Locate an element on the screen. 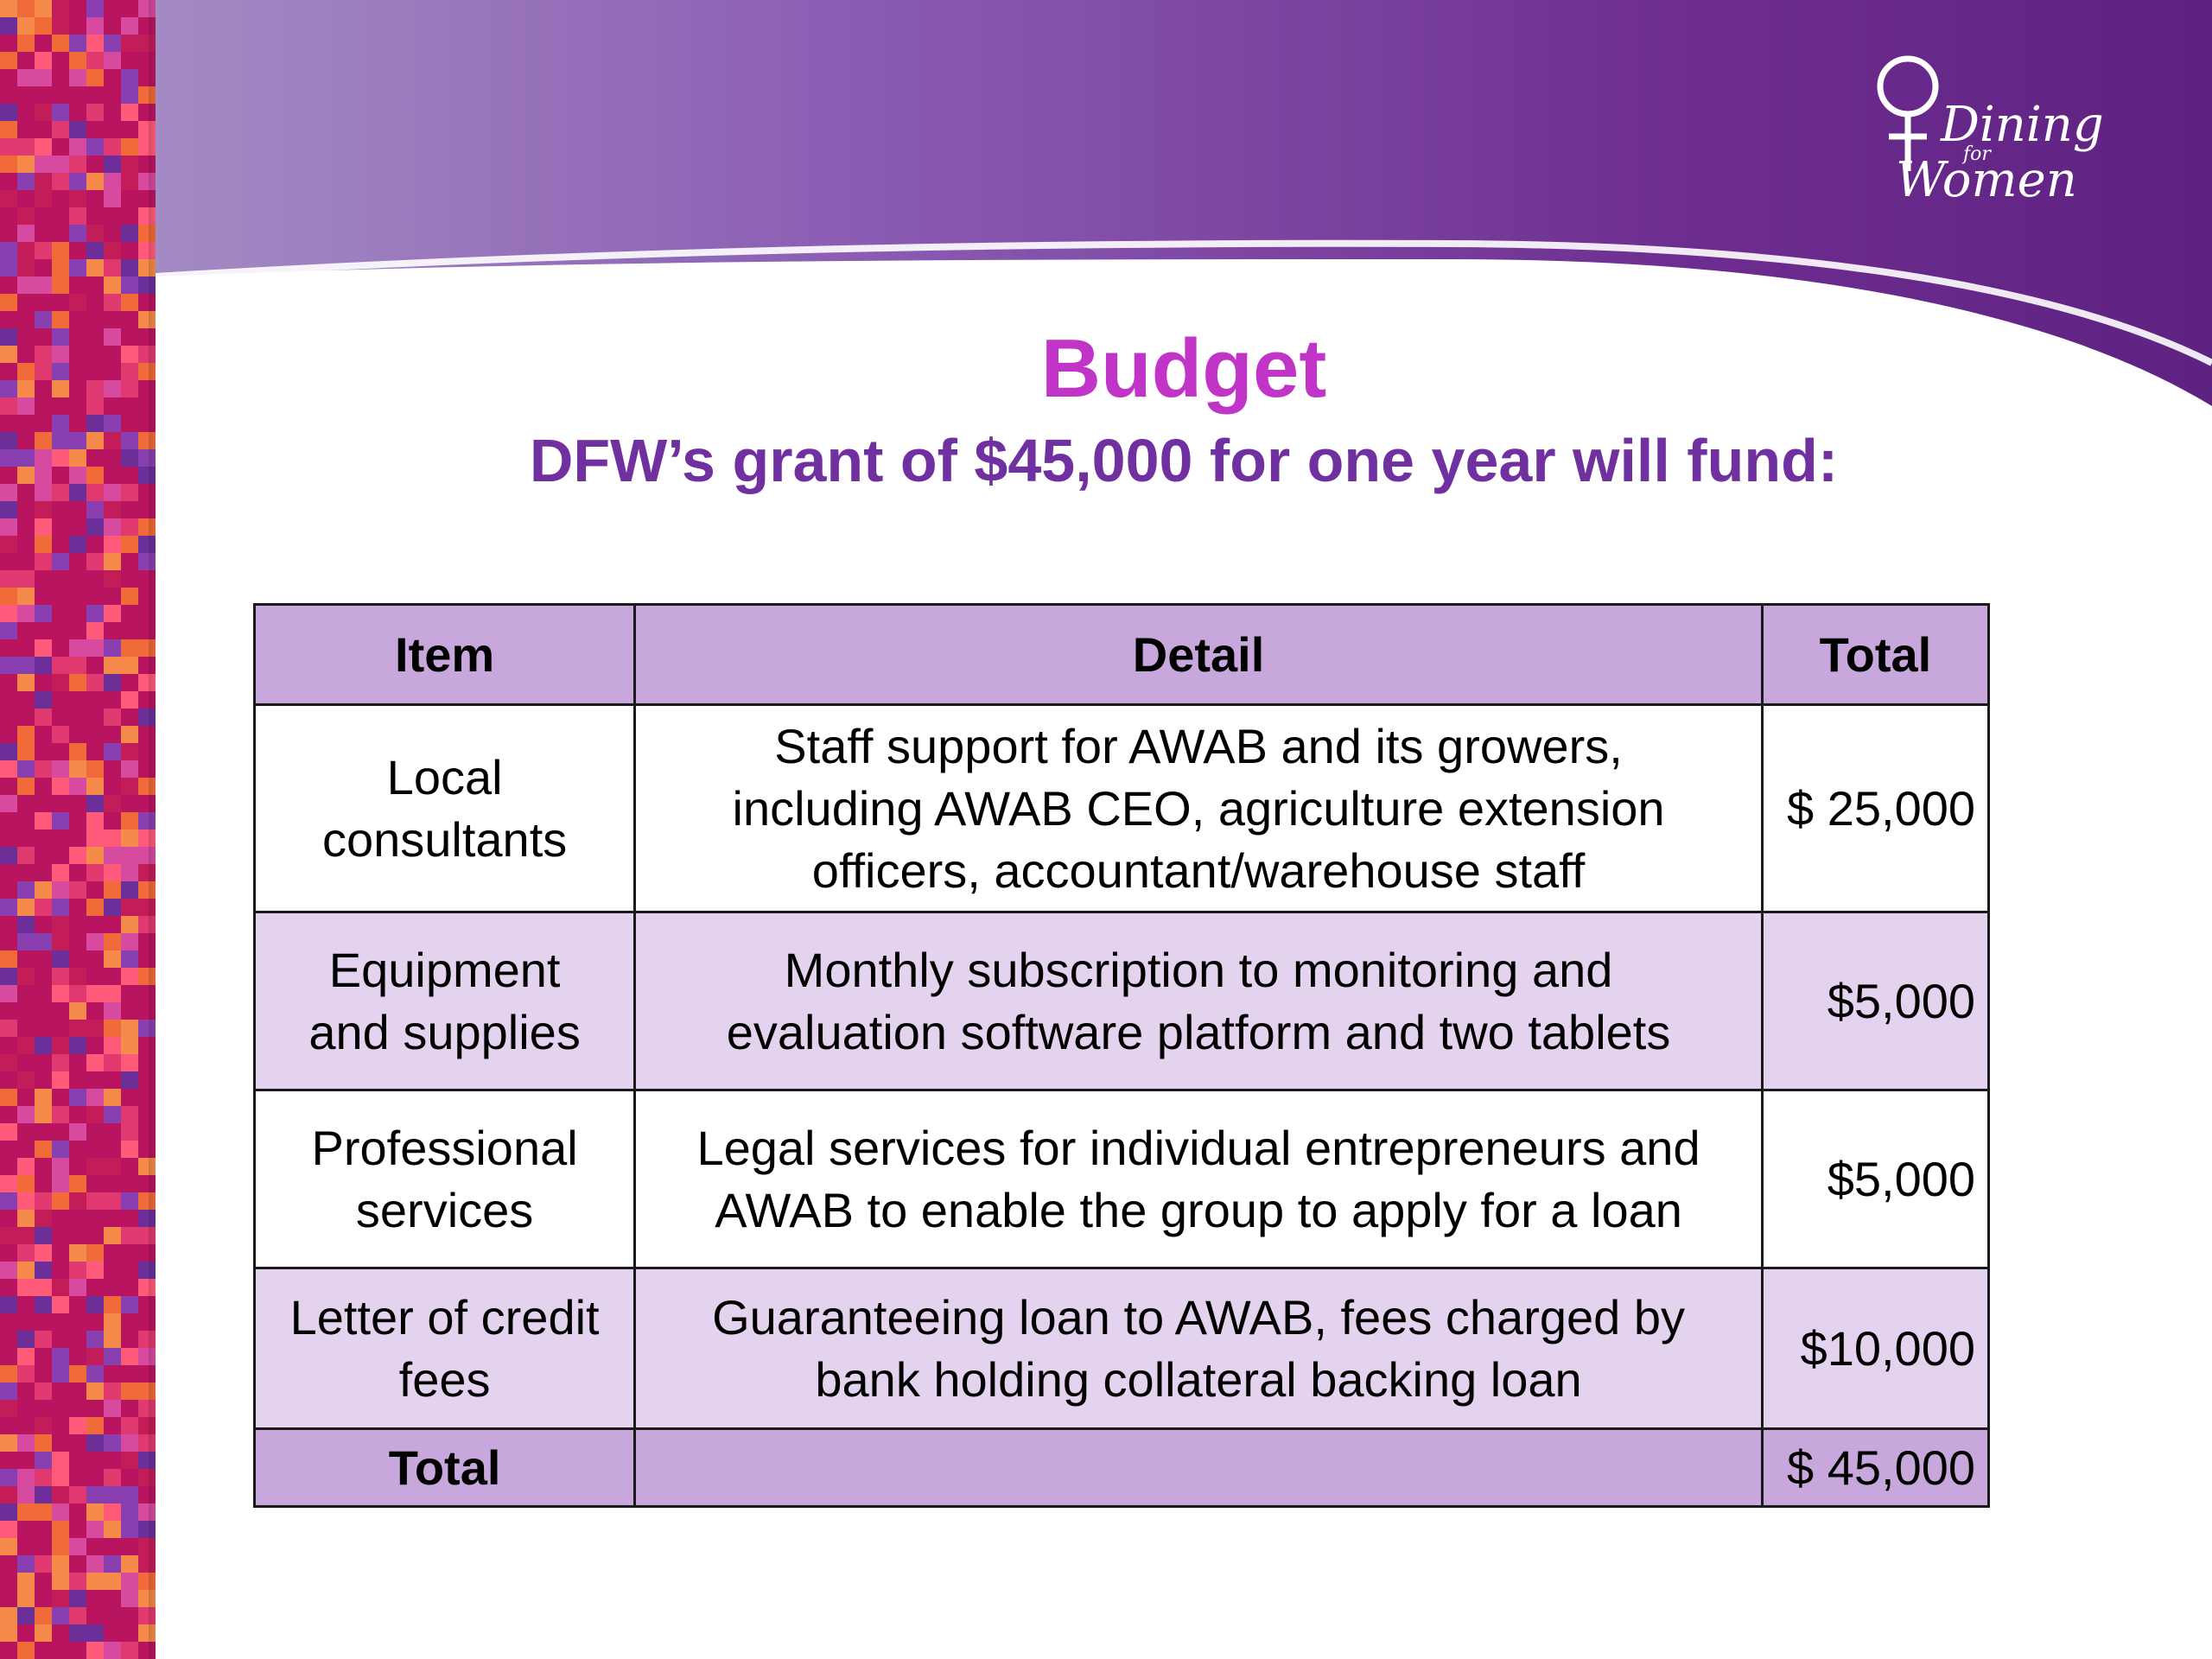  dining-for-women-logo: Dining for Women is located at coordinates (1998, 131).